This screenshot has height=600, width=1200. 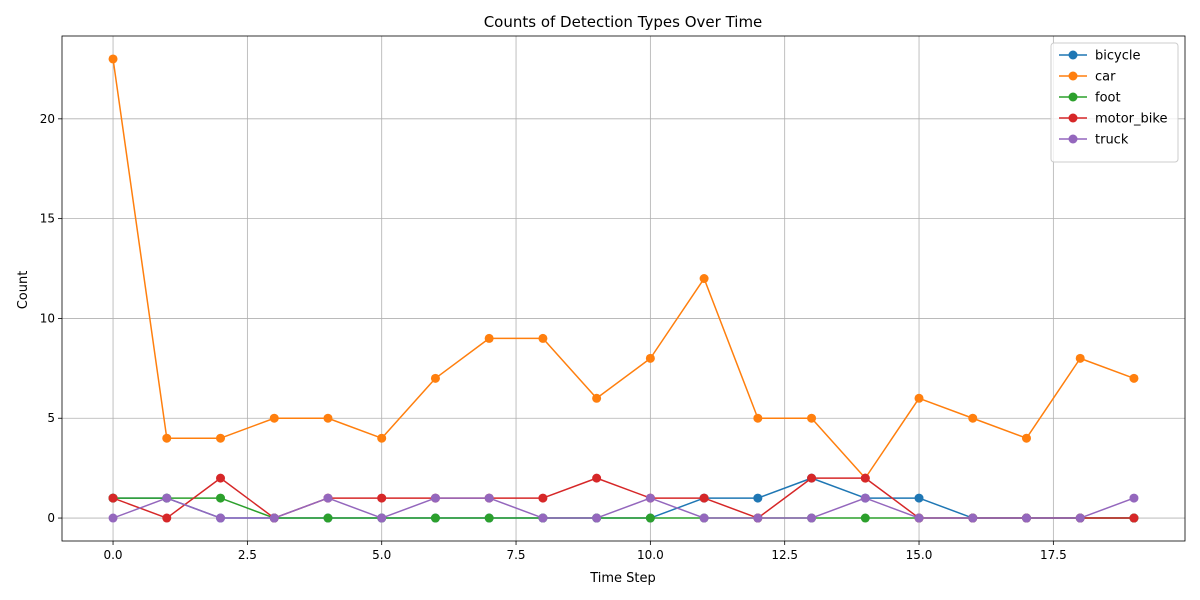 What do you see at coordinates (1112, 140) in the screenshot?
I see `legend-label-truck: truck` at bounding box center [1112, 140].